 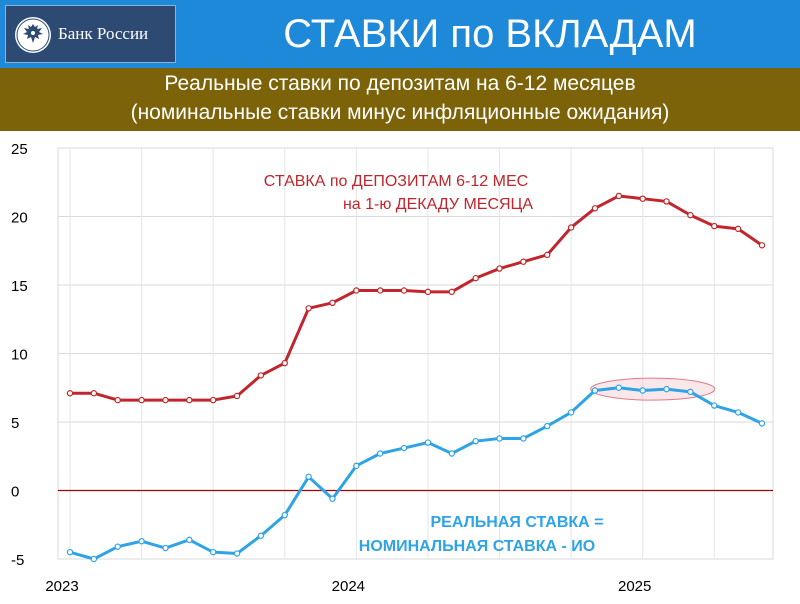 What do you see at coordinates (634, 586) in the screenshot?
I see `x-tick-label: 2025` at bounding box center [634, 586].